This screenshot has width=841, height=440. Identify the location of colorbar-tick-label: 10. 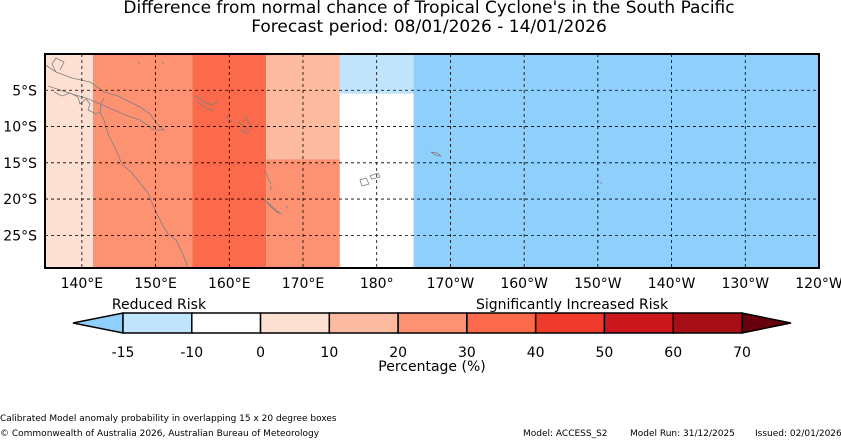
(329, 353).